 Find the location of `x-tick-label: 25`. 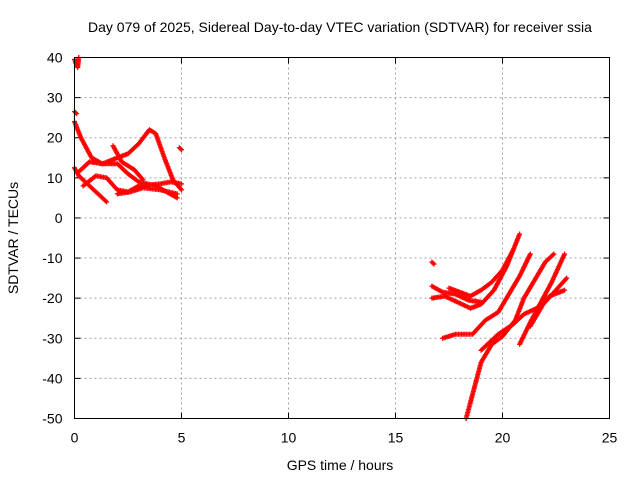

x-tick-label: 25 is located at coordinates (610, 438).